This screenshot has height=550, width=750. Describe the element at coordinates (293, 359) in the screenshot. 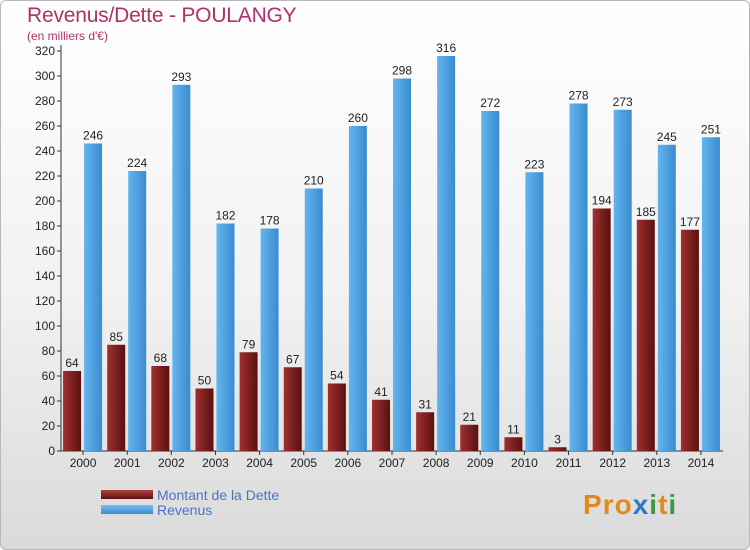

I see `data-label-dette: 67` at that location.